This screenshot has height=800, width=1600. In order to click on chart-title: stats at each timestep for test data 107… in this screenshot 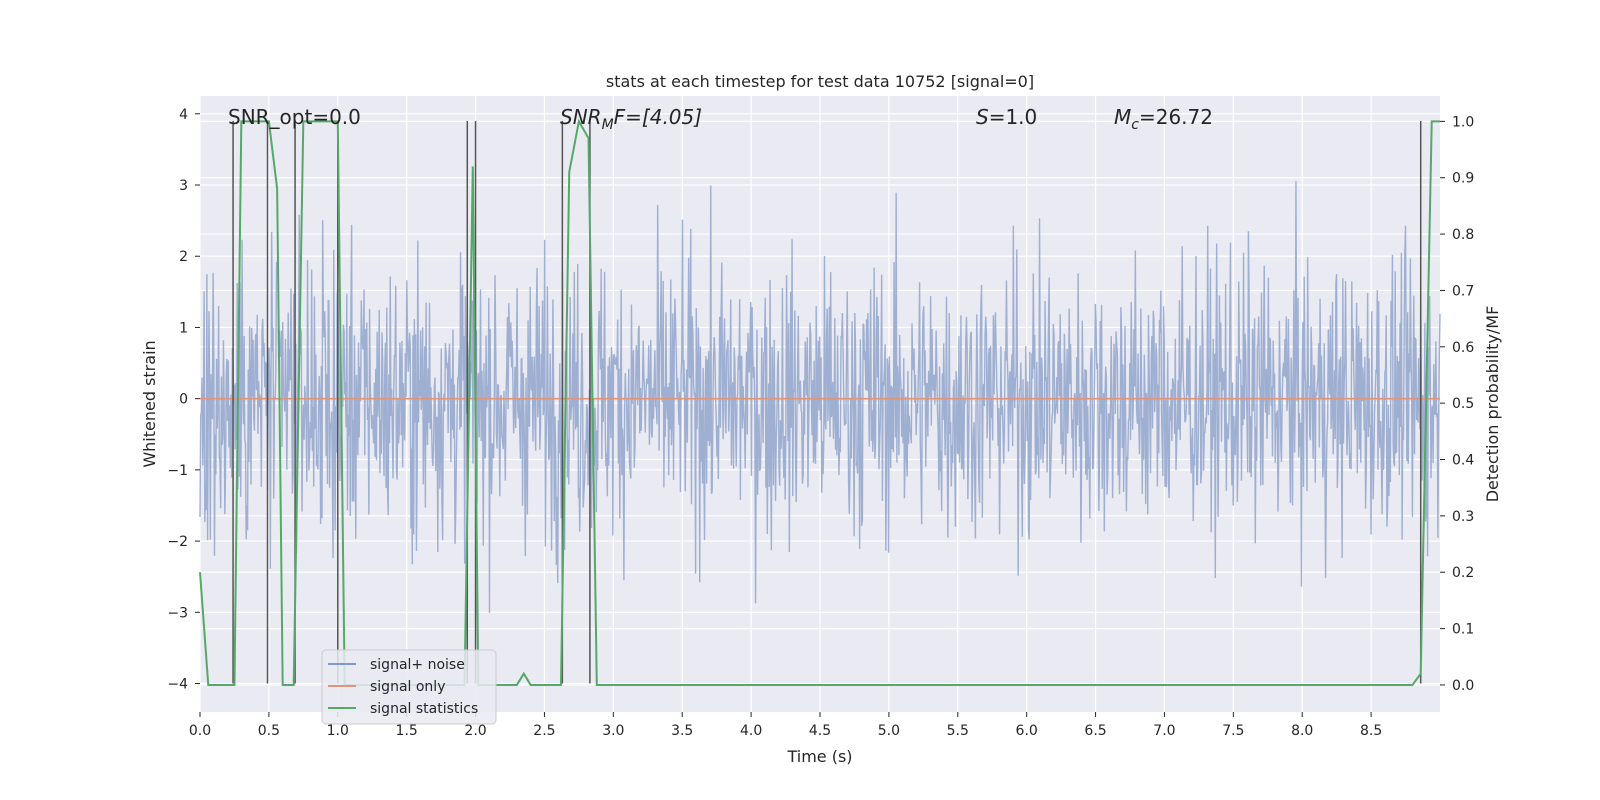, I will do `click(820, 81)`.